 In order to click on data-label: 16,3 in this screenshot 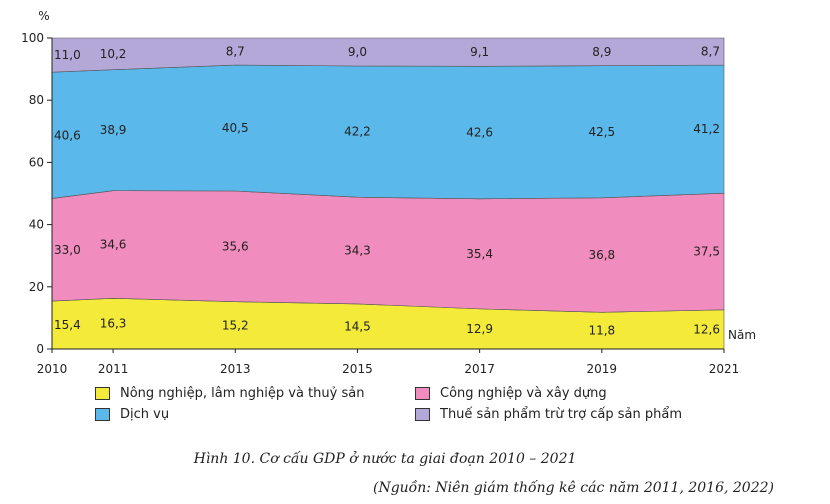, I will do `click(113, 324)`.